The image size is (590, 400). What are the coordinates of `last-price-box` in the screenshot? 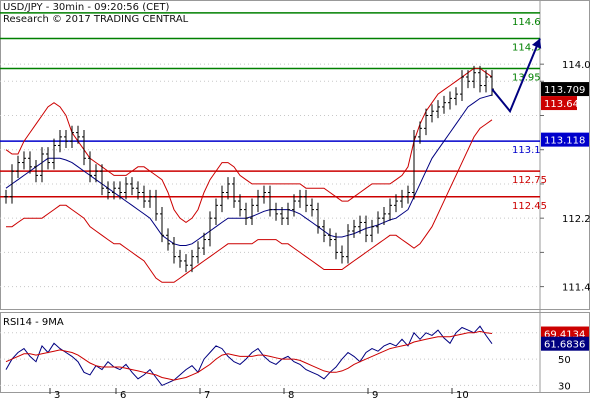 It's located at (565, 89).